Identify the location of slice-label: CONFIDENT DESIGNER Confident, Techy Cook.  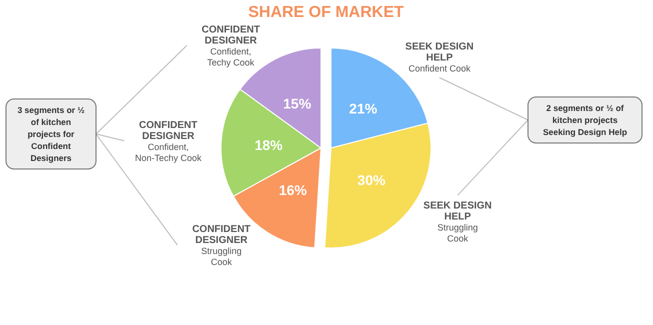
(231, 46).